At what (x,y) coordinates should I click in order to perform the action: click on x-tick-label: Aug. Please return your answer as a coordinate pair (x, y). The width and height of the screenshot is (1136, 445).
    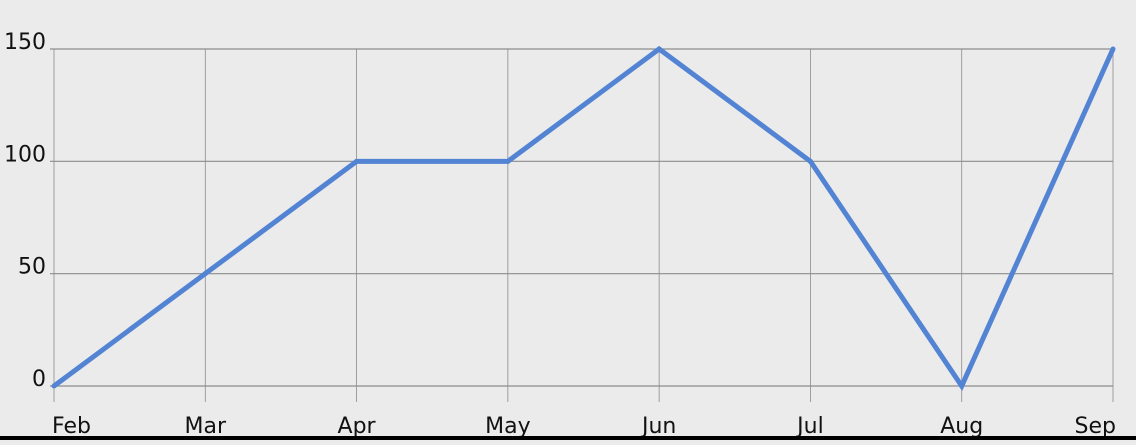
    Looking at the image, I should click on (961, 426).